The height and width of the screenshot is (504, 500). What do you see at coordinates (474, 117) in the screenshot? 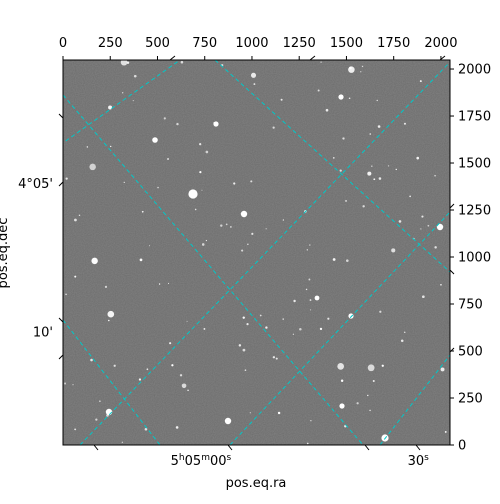
I see `y-tick-label: 1750` at bounding box center [474, 117].